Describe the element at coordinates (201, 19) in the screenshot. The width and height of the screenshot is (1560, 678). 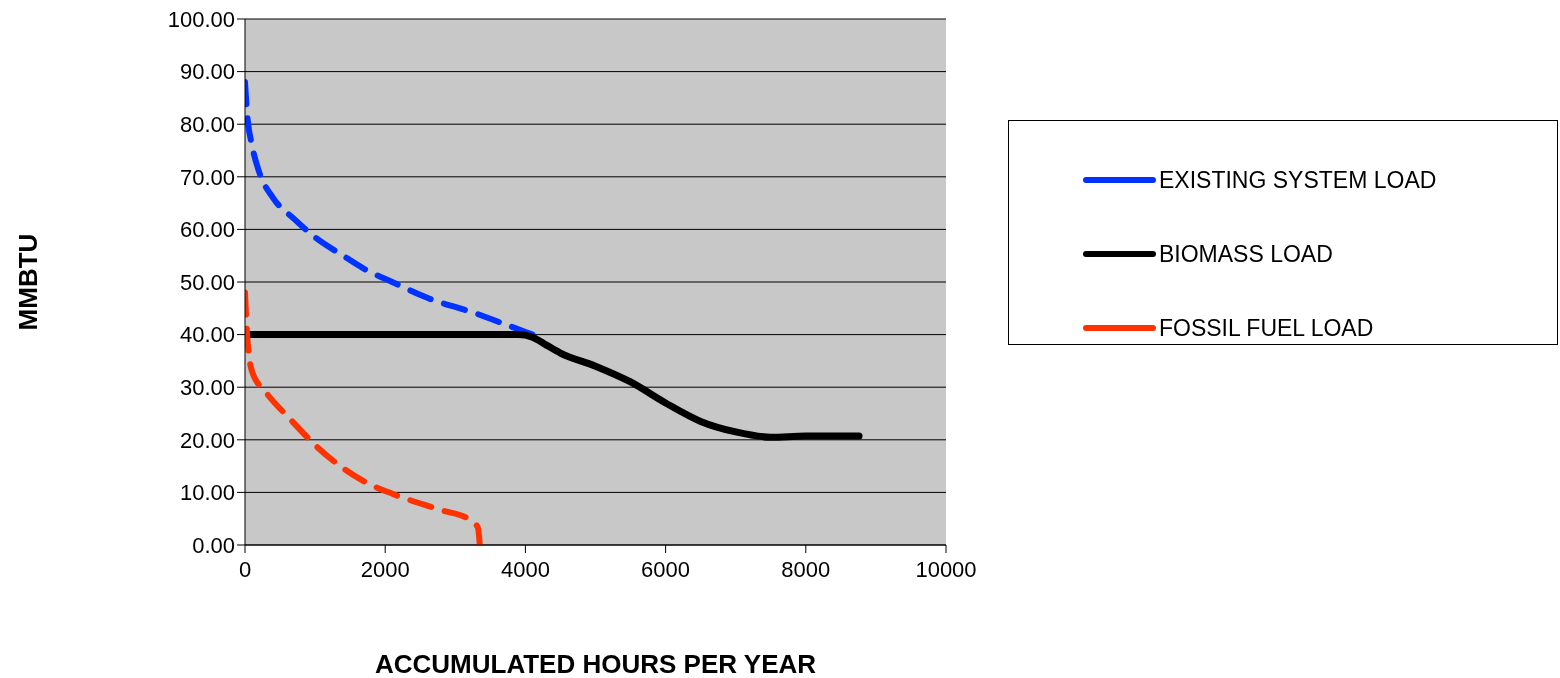
I see `y-tick-label: 100.00` at that location.